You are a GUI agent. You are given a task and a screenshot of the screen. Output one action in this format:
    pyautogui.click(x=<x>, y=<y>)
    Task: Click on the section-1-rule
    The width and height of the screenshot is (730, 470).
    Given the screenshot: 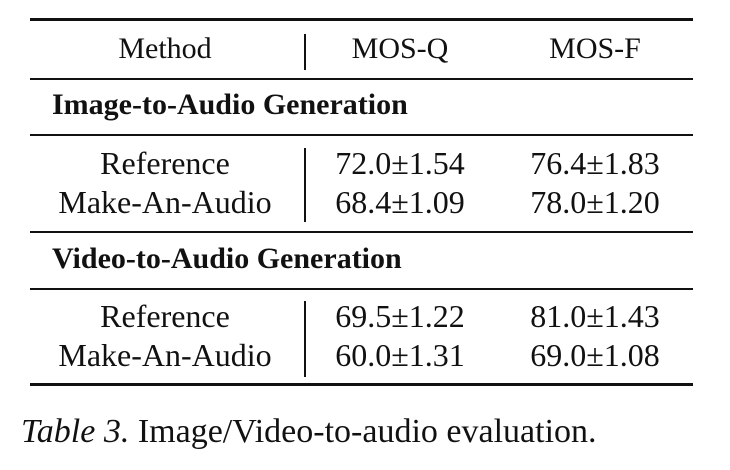 What is the action you would take?
    pyautogui.click(x=361, y=135)
    